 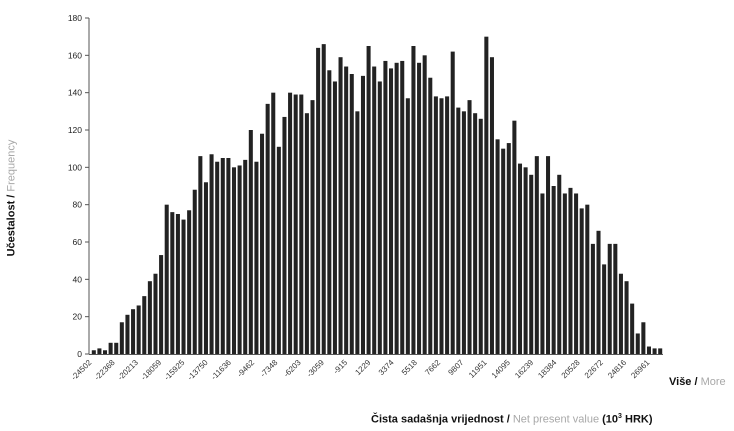 What do you see at coordinates (11, 198) in the screenshot?
I see `y-axis-label: Učestalost / Frequency` at bounding box center [11, 198].